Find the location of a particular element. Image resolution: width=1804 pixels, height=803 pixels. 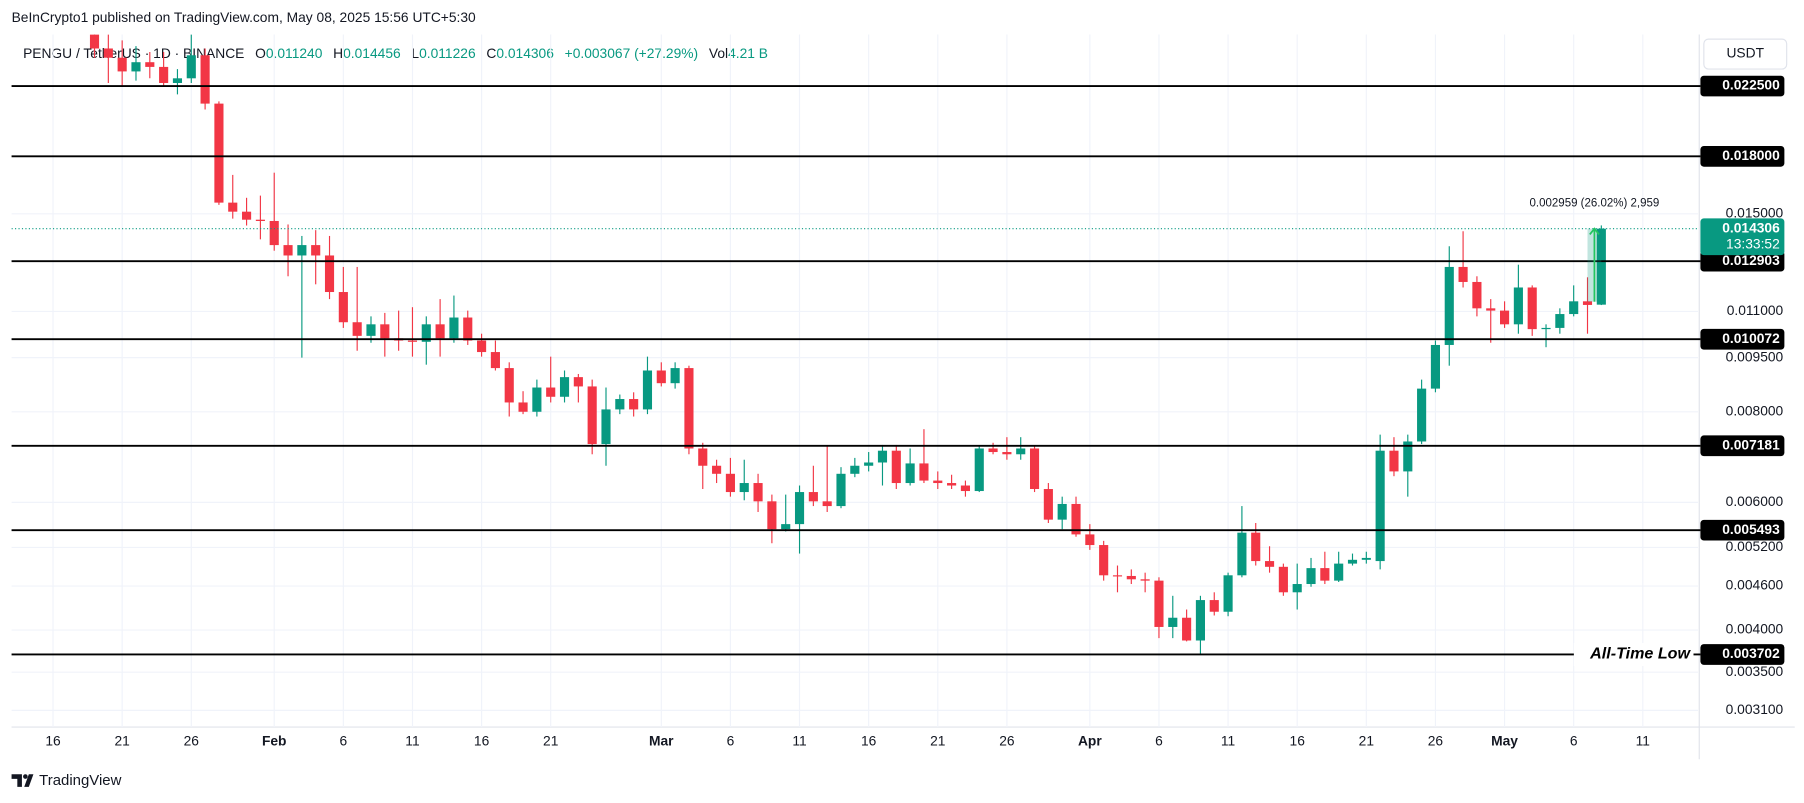

x-tick-label: Feb is located at coordinates (274, 741).